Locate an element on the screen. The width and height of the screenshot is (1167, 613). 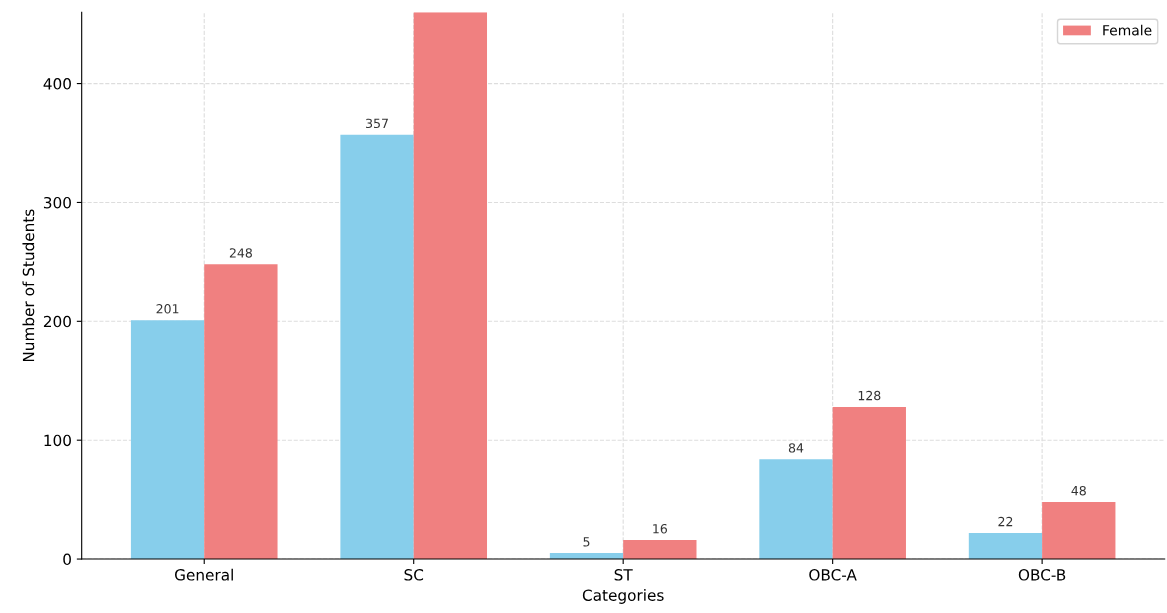
y-tick-label: 200 is located at coordinates (57, 321).